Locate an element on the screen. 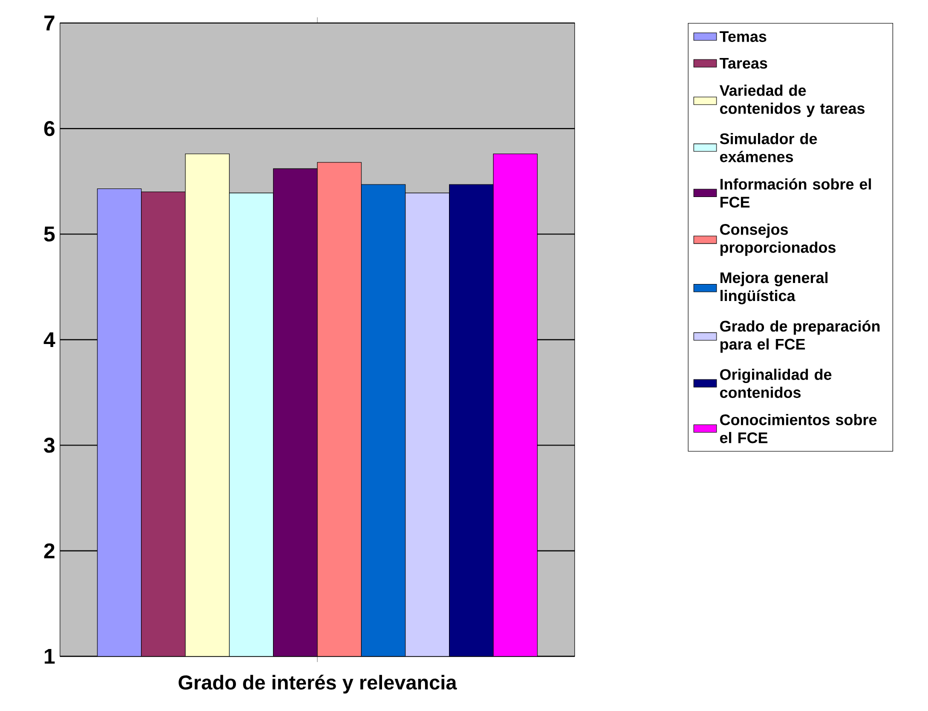 Image resolution: width=928 pixels, height=711 pixels. legend-label: Conocimientos sobre el FCE is located at coordinates (798, 429).